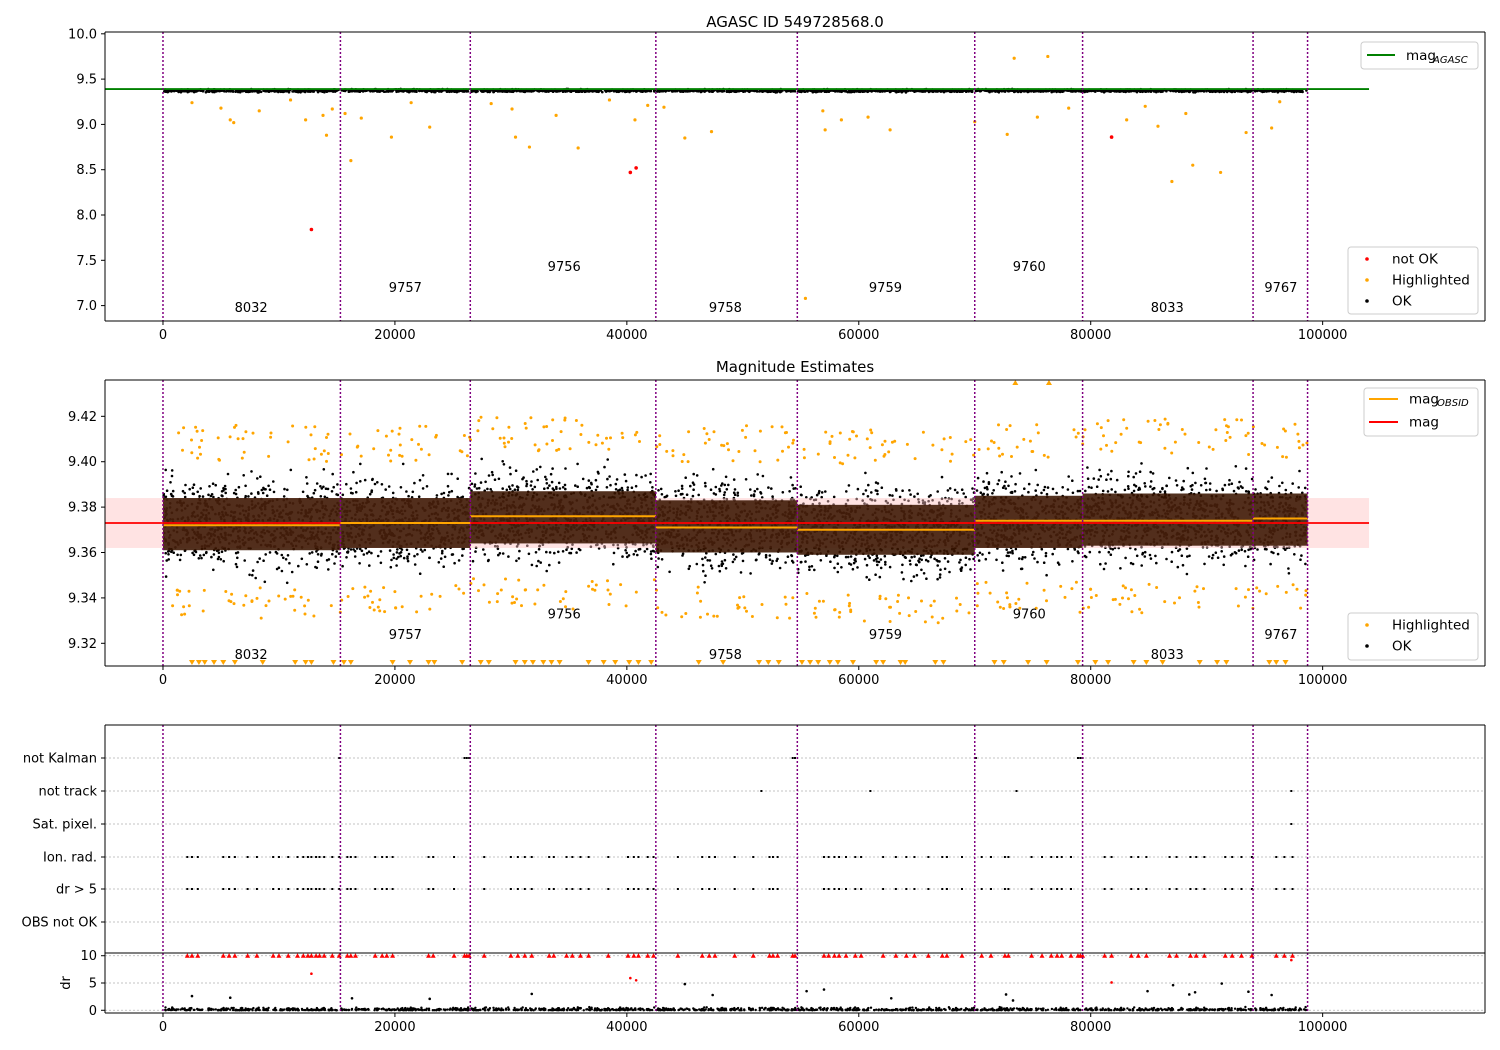  Describe the element at coordinates (251, 308) in the screenshot. I see `obsid-label: 8032` at that location.